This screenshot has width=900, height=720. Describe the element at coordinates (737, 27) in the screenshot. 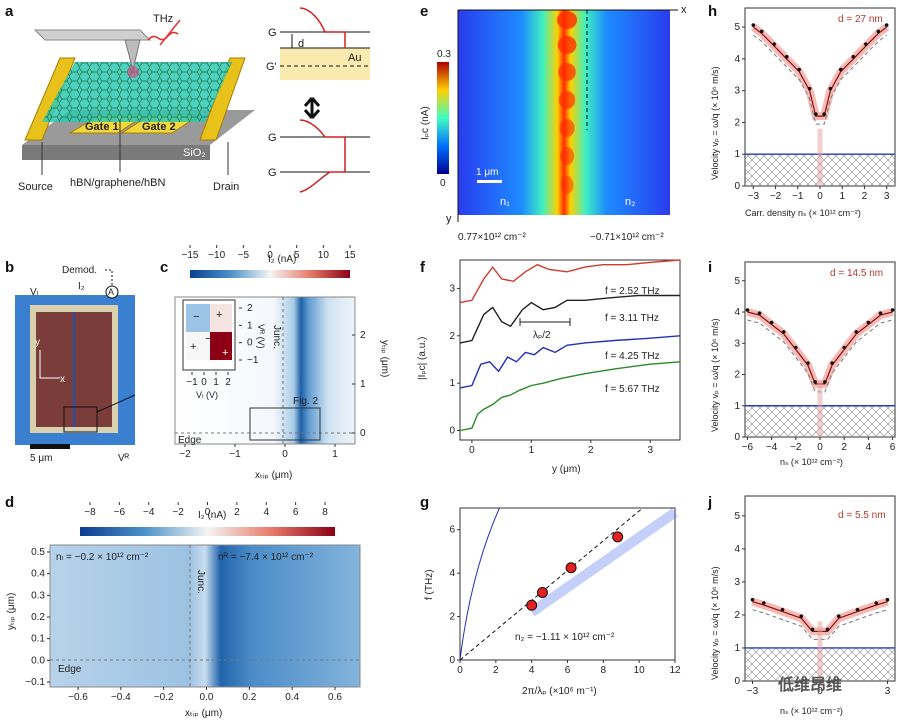

I see `h-plot-y-label: 5` at that location.